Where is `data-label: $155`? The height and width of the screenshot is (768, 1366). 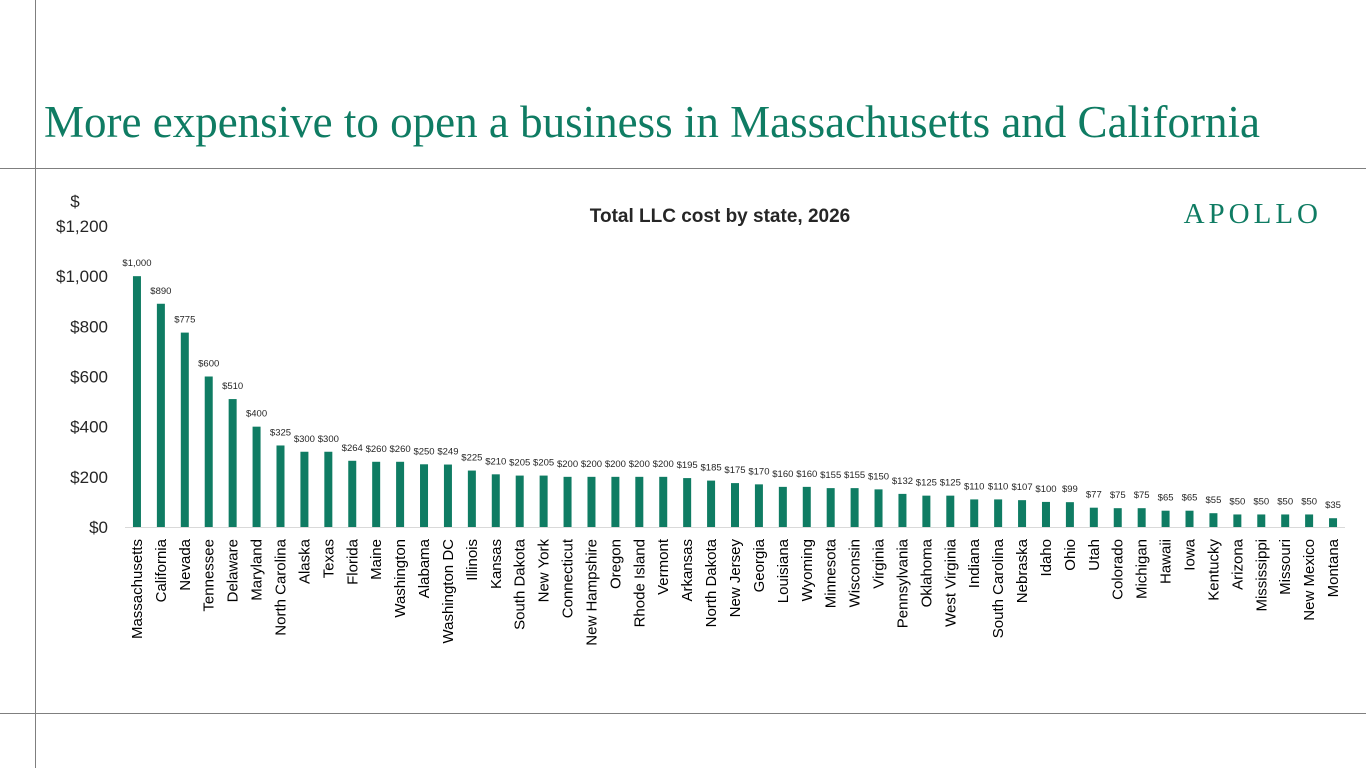 data-label: $155 is located at coordinates (830, 475).